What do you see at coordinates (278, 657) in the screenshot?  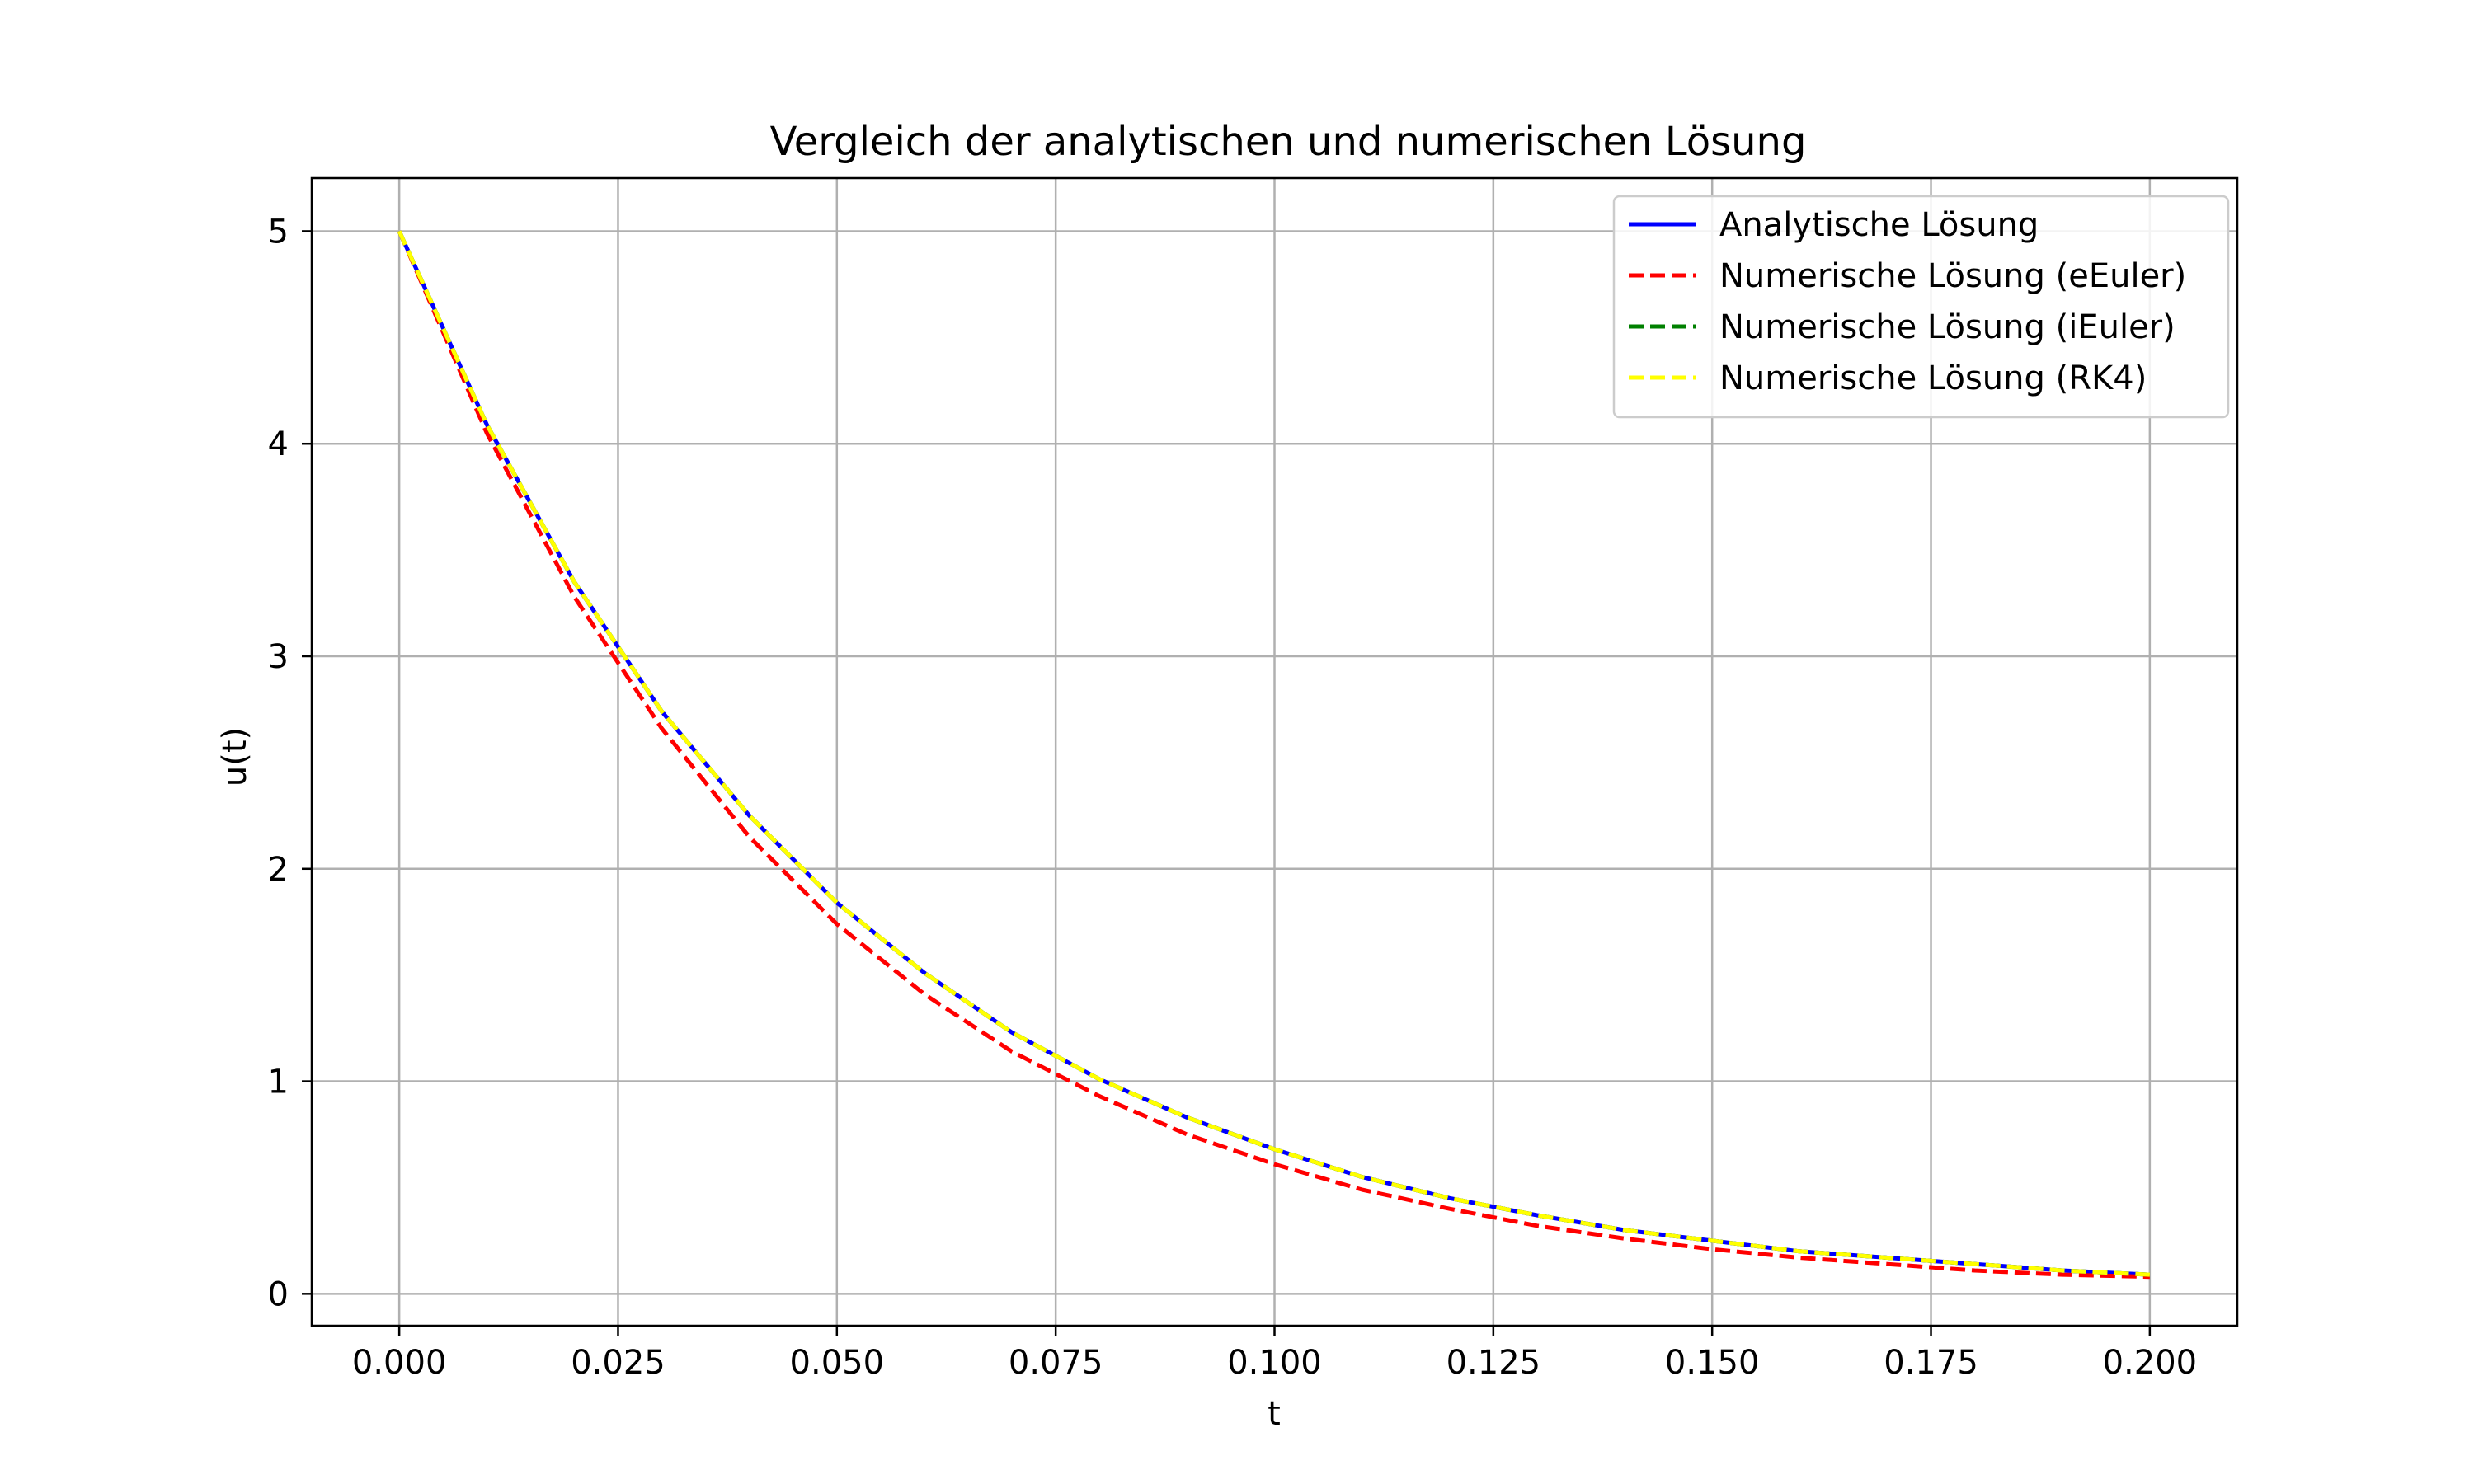 I see `y-tick-label: 3` at bounding box center [278, 657].